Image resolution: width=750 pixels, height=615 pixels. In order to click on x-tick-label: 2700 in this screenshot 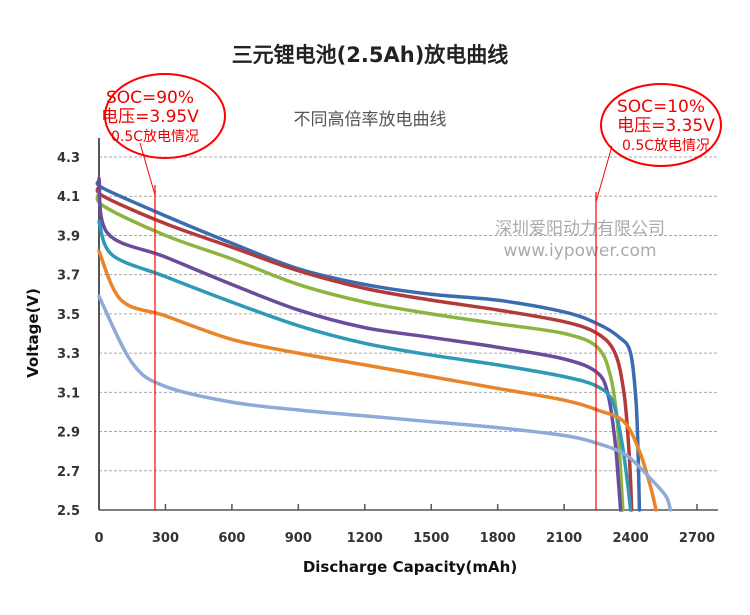, I will do `click(697, 538)`.